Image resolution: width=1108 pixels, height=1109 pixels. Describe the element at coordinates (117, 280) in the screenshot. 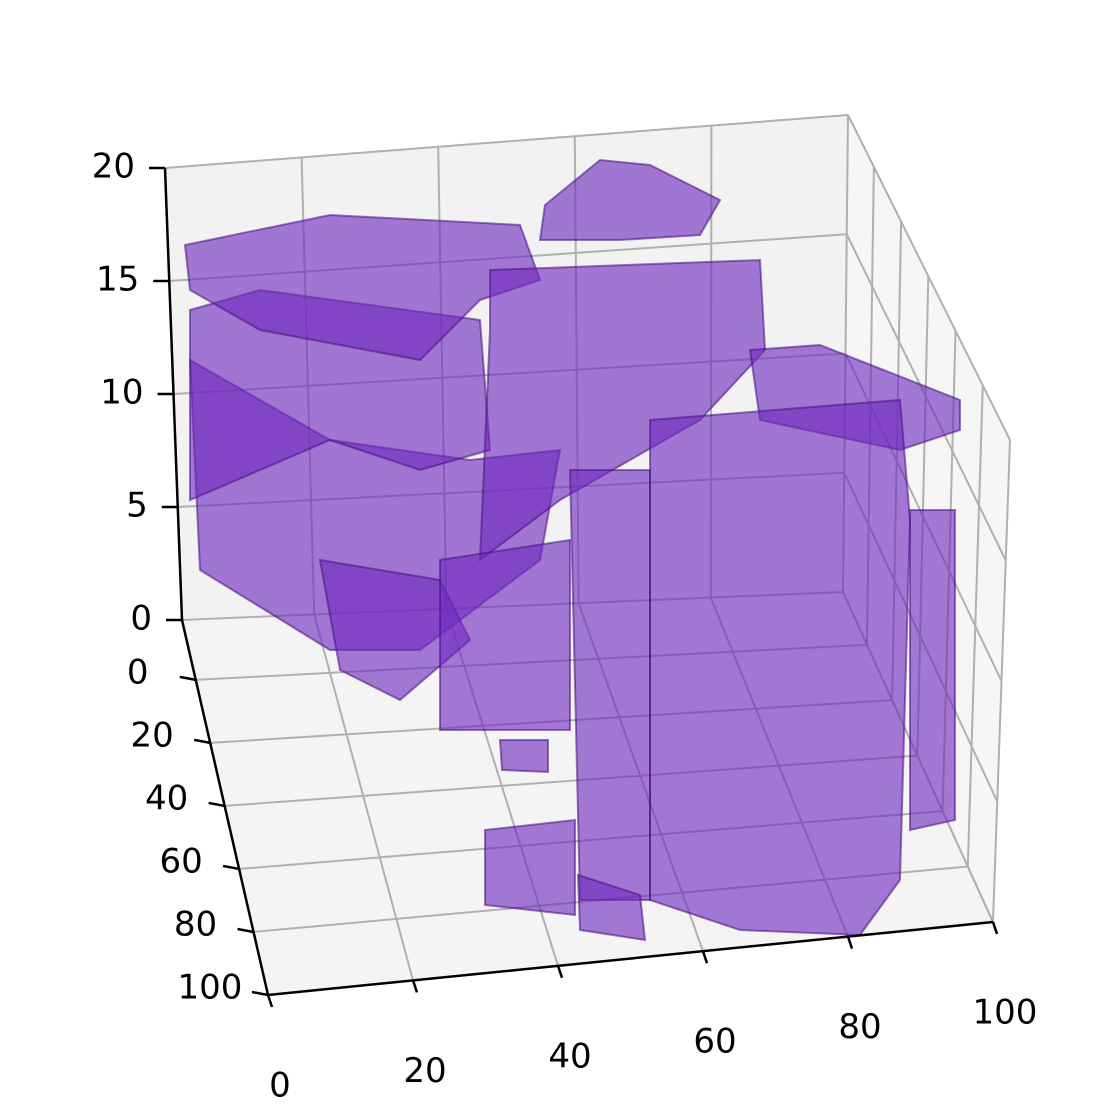

I see `z-tick-label: 15` at that location.